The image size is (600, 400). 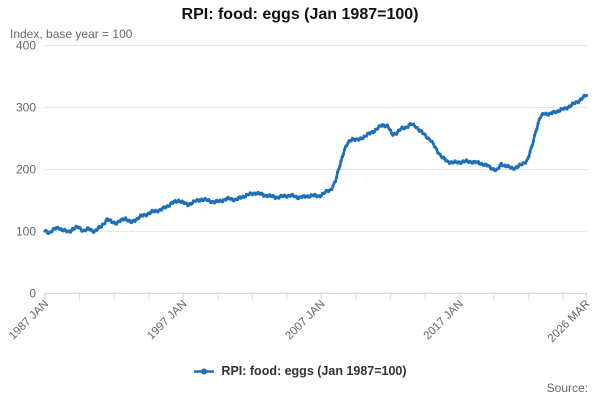 What do you see at coordinates (71, 34) in the screenshot?
I see `y-axis-unit-label: Index, base year = 100` at bounding box center [71, 34].